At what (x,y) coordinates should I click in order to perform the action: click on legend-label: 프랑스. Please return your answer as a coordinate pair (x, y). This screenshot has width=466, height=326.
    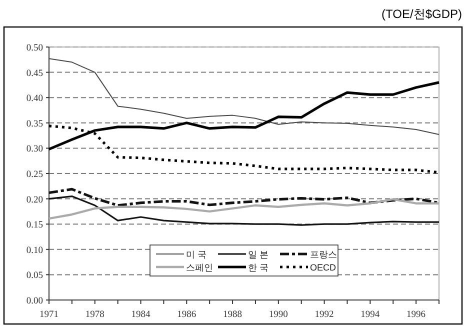
    Looking at the image, I should click on (323, 255).